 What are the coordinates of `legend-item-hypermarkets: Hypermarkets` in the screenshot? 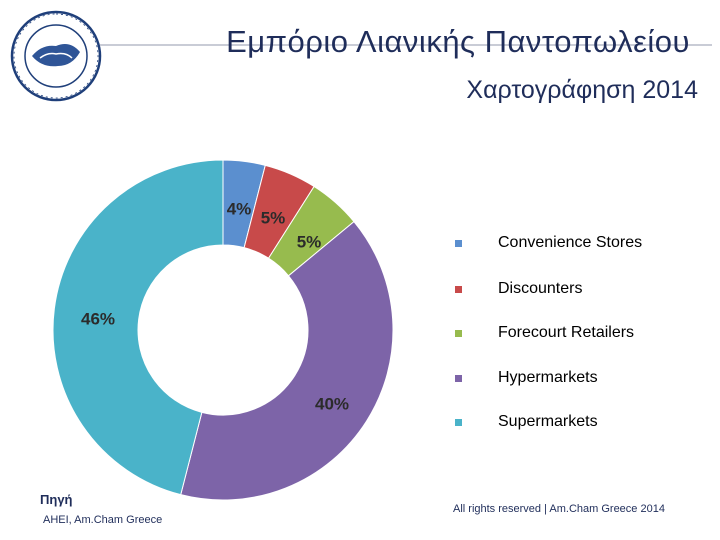 It's located at (570, 380).